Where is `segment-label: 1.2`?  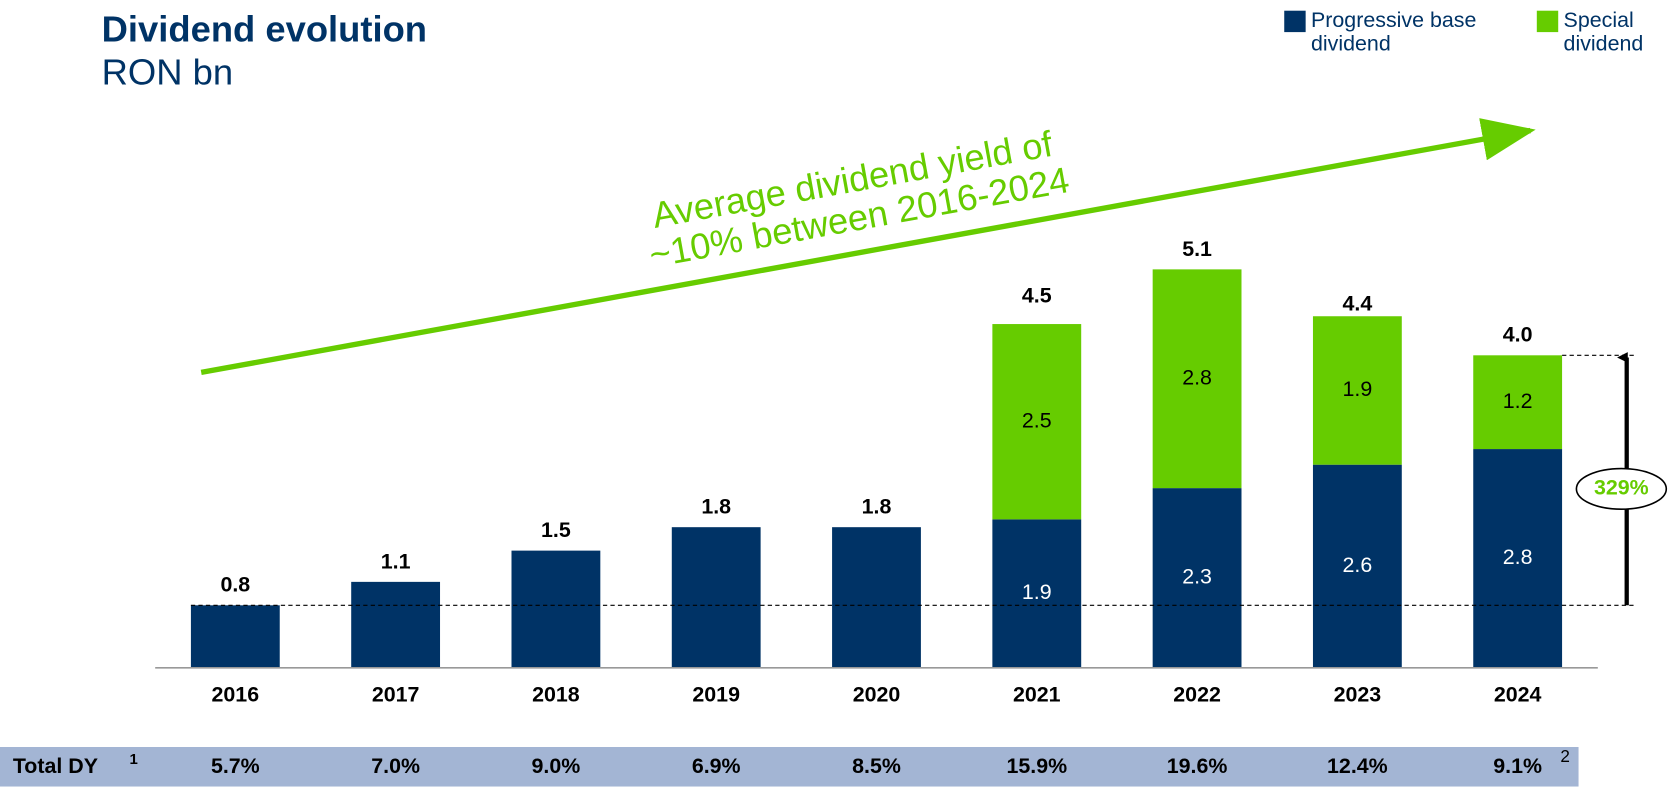
segment-label: 1.2 is located at coordinates (1518, 401).